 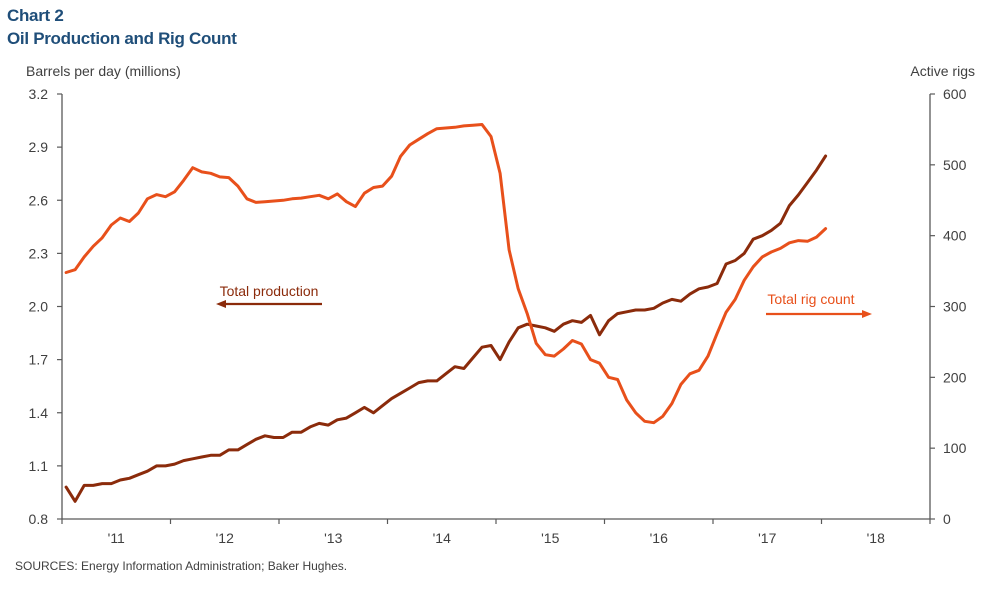 What do you see at coordinates (550, 538) in the screenshot?
I see `x-tick-label: '15` at bounding box center [550, 538].